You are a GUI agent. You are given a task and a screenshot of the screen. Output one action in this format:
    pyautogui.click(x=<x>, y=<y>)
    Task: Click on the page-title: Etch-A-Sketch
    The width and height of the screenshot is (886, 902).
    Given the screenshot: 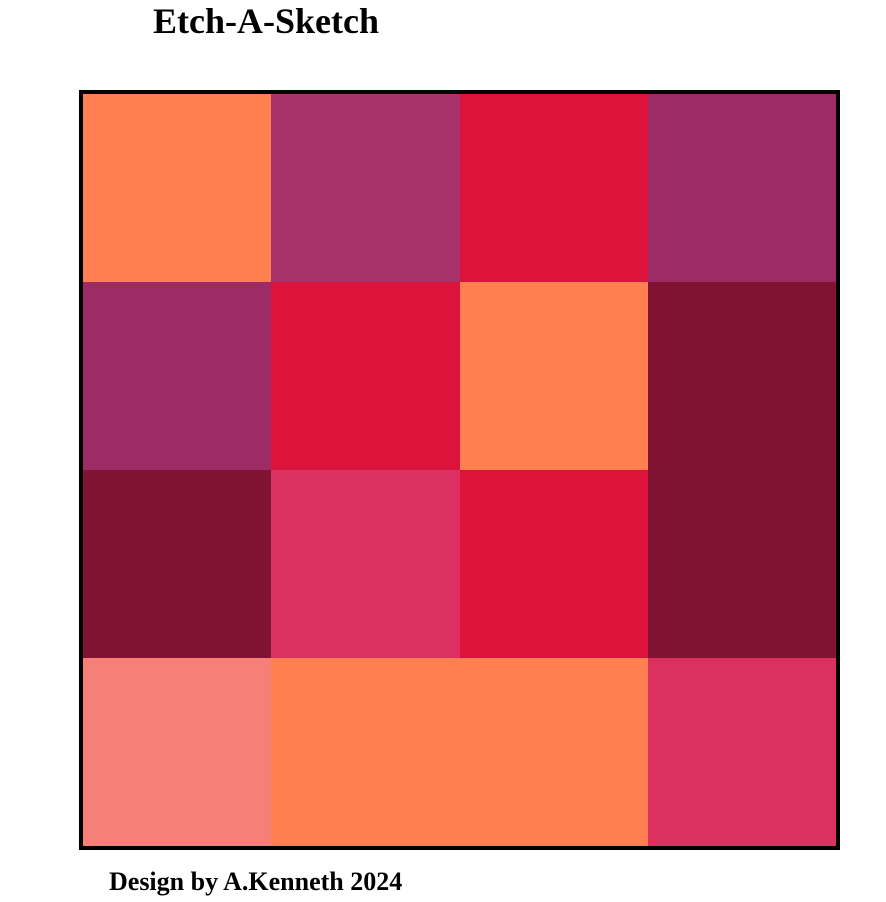 What is the action you would take?
    pyautogui.click(x=266, y=21)
    